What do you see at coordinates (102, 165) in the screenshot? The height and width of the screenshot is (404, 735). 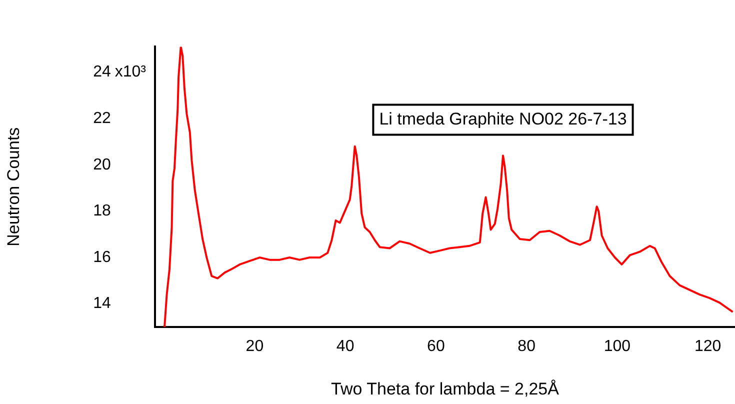 I see `y-tick-label: 20` at bounding box center [102, 165].